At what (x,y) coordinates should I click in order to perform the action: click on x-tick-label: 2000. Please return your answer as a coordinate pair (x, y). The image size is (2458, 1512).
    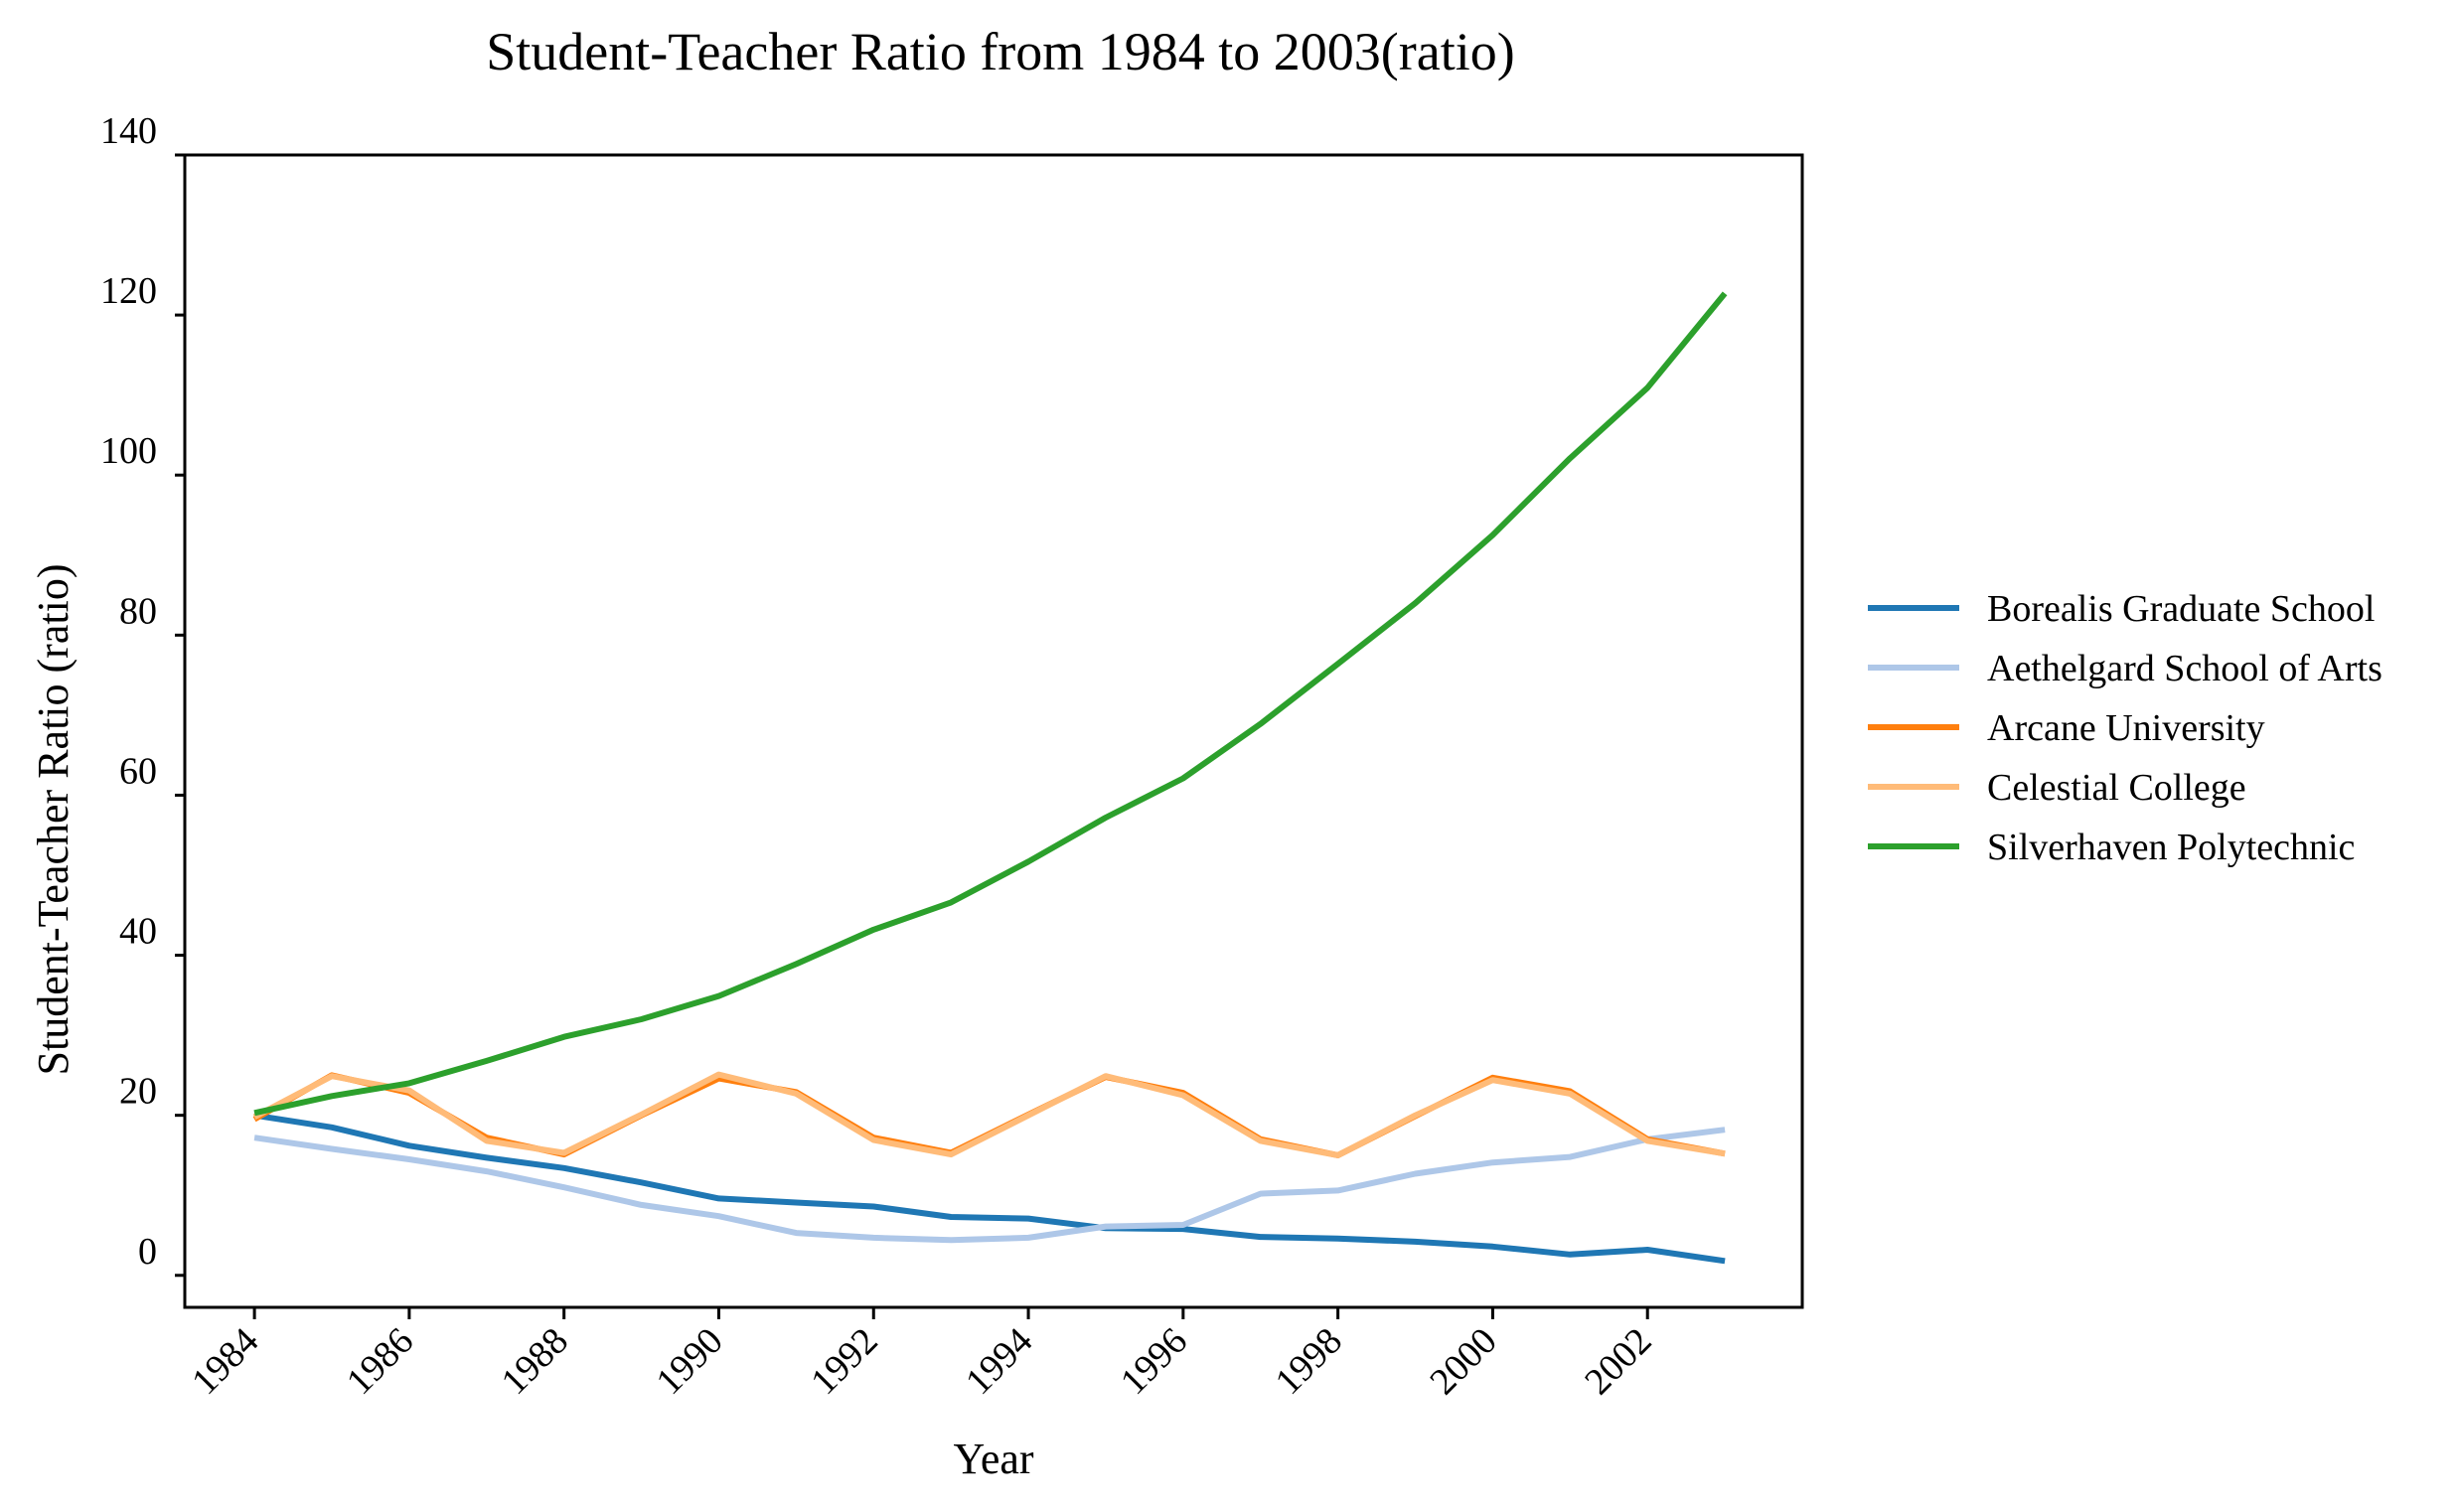
    Looking at the image, I should click on (1463, 1361).